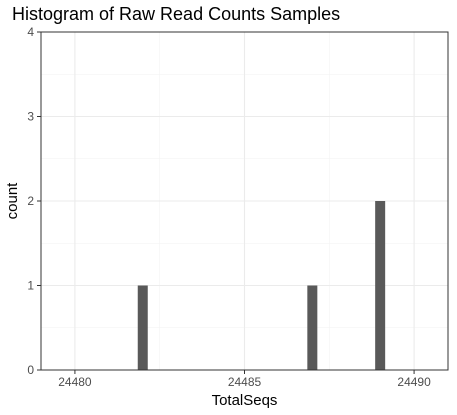 The height and width of the screenshot is (415, 457). What do you see at coordinates (75, 382) in the screenshot?
I see `x-tick-label: 24480` at bounding box center [75, 382].